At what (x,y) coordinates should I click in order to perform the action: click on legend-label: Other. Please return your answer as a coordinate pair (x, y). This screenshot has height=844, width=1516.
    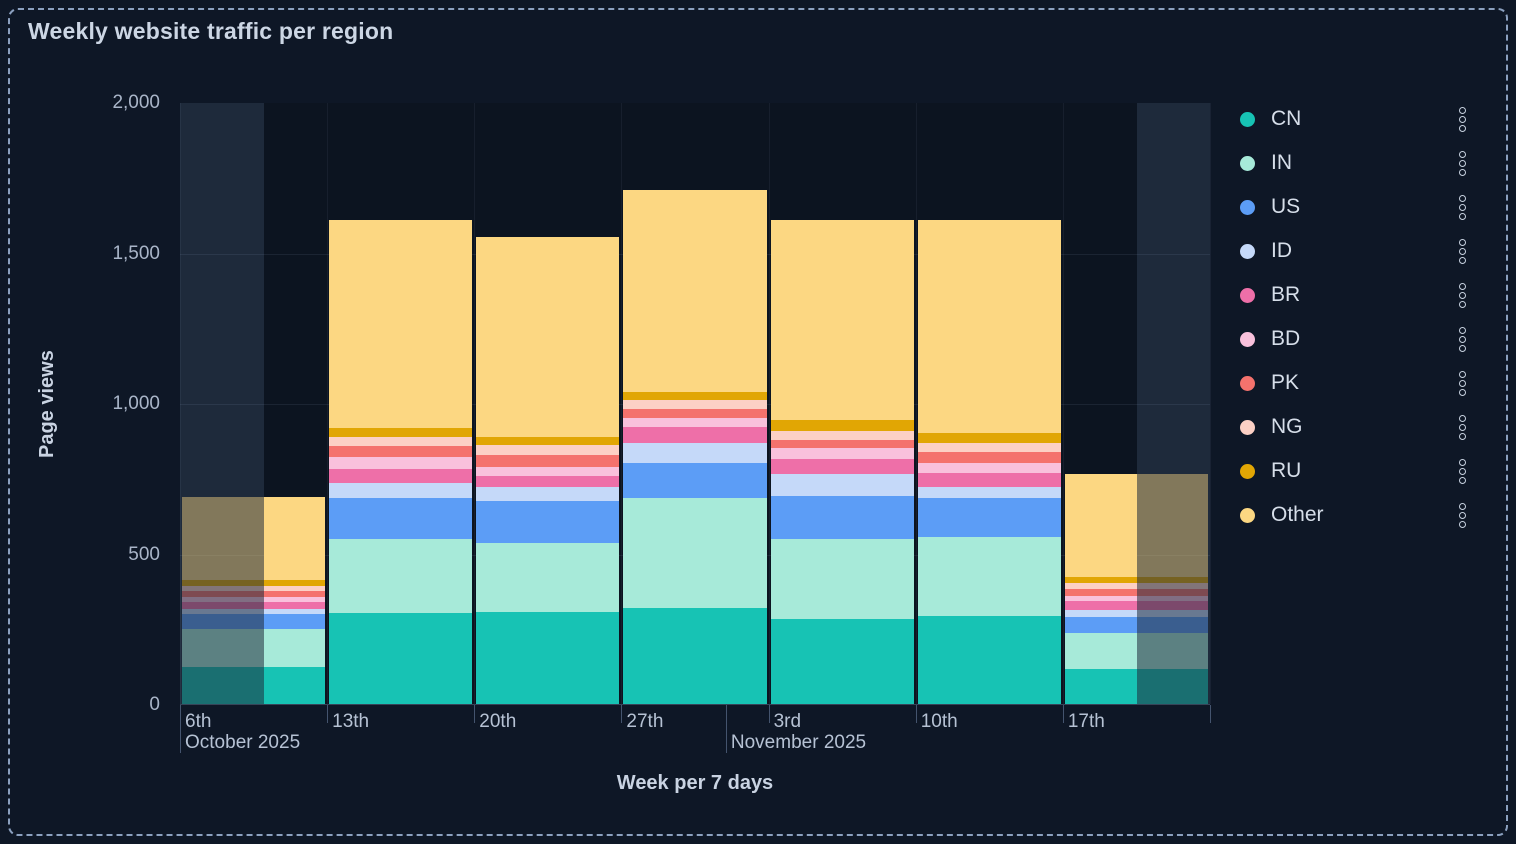
    Looking at the image, I should click on (1297, 514).